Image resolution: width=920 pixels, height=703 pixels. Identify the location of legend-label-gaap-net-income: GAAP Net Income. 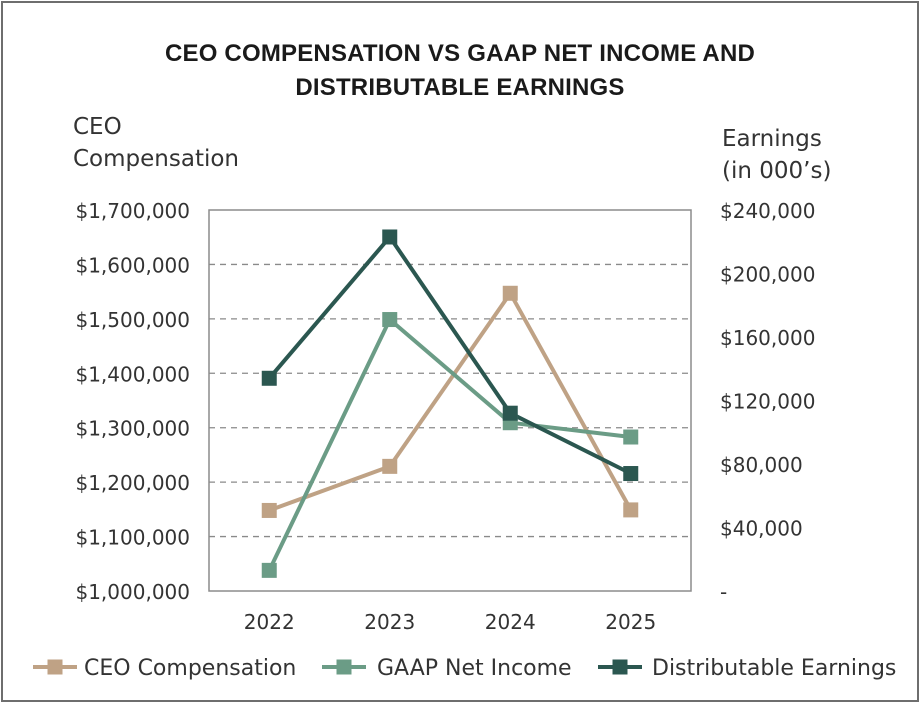
(474, 668).